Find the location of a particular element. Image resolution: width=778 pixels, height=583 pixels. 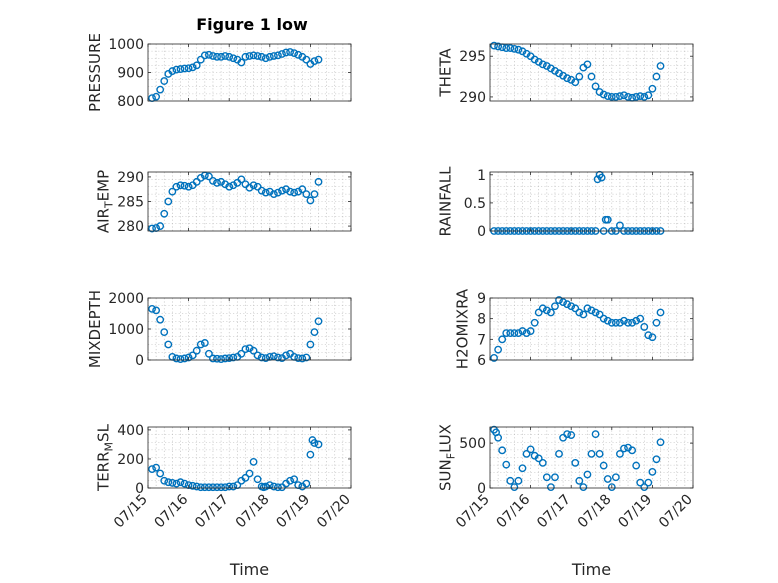

y-tick-label: 1 is located at coordinates (481, 176).